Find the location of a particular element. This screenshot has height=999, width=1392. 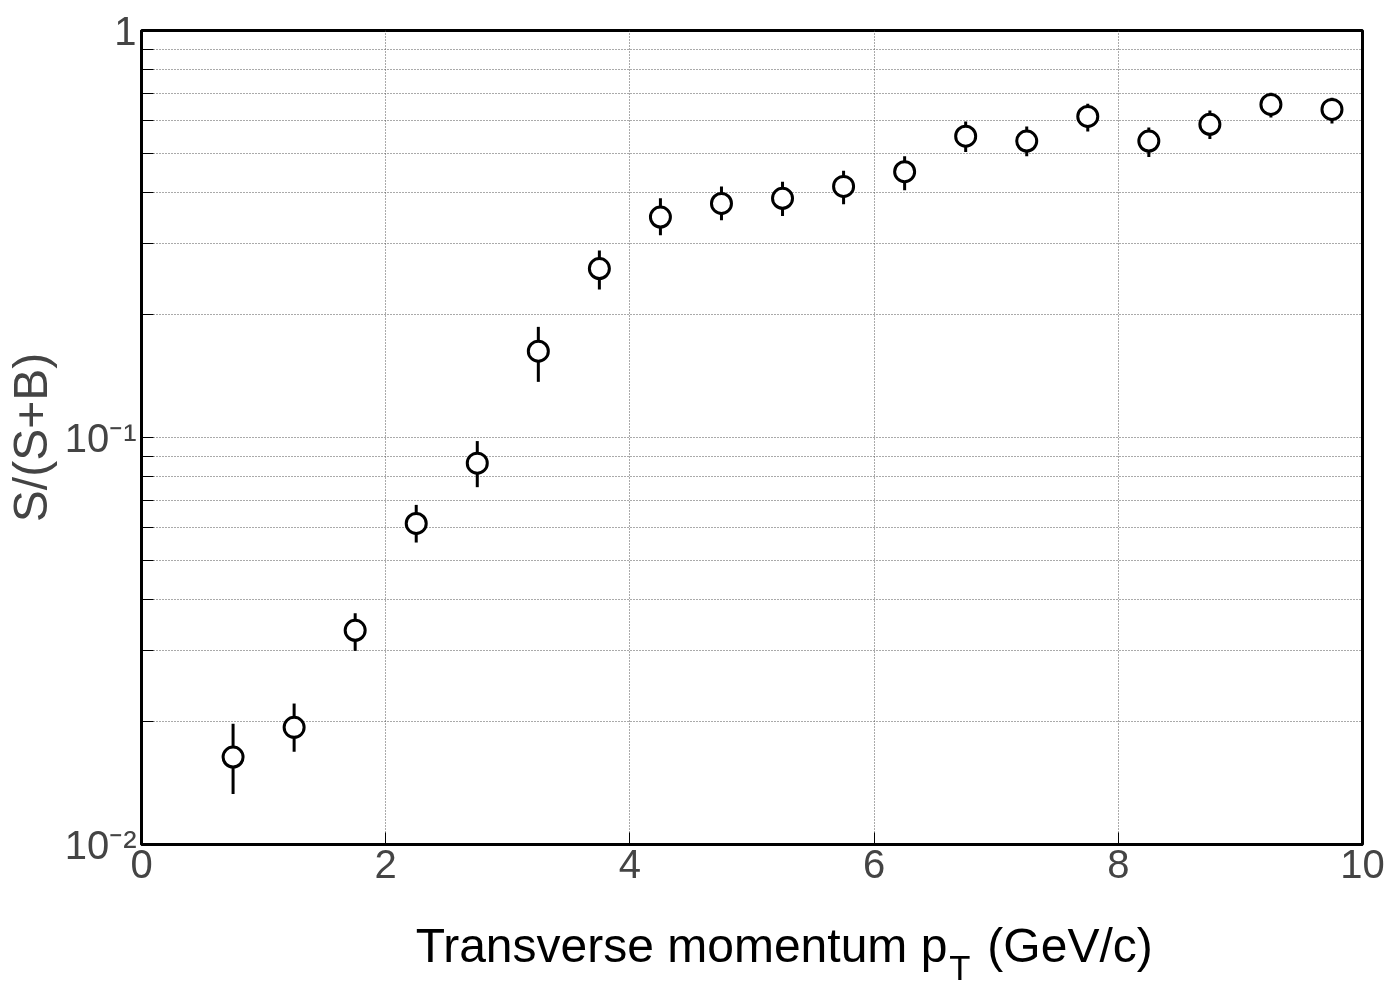

x-tick-label: 8 is located at coordinates (1118, 863).